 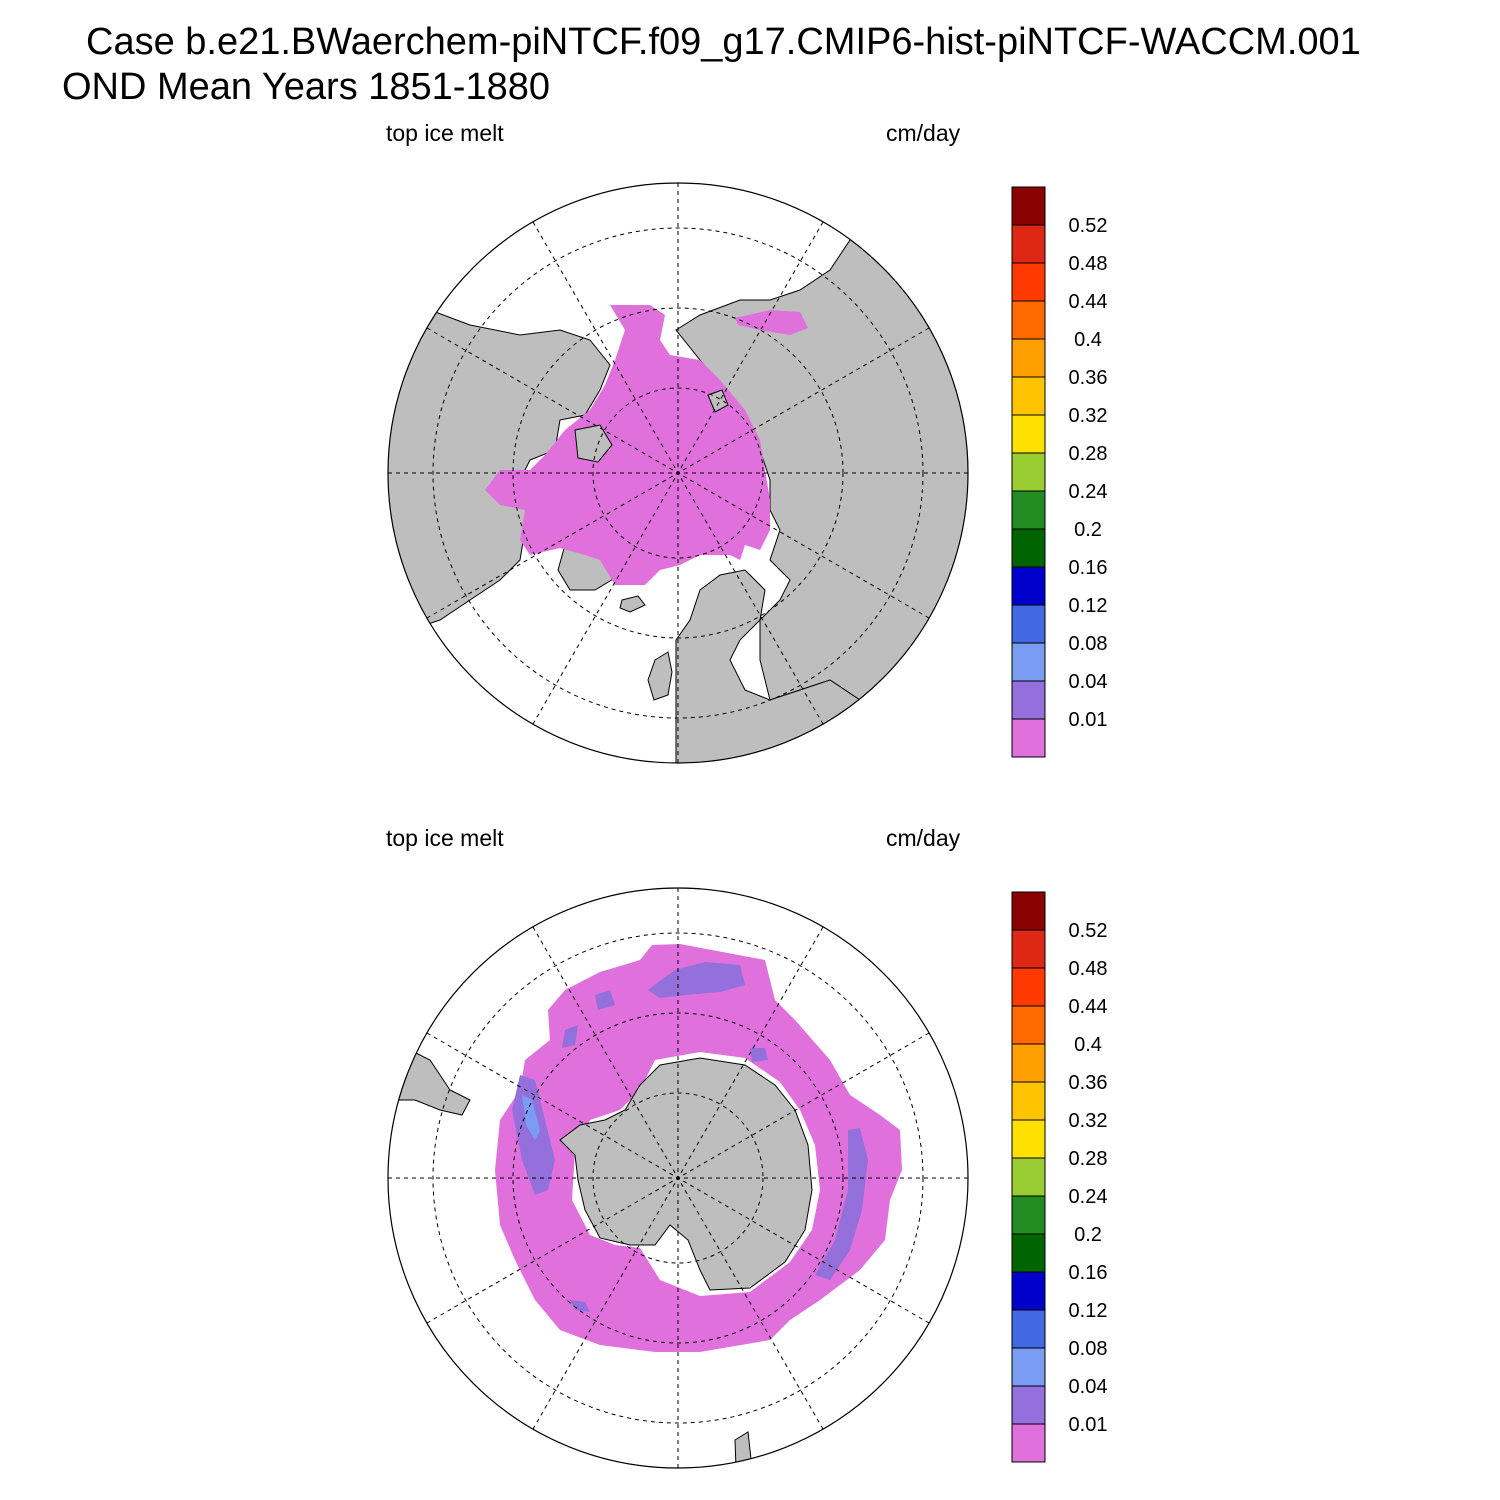 I want to click on colorbar-bottom-level-label-9: 0.36, so click(x=1088, y=1083).